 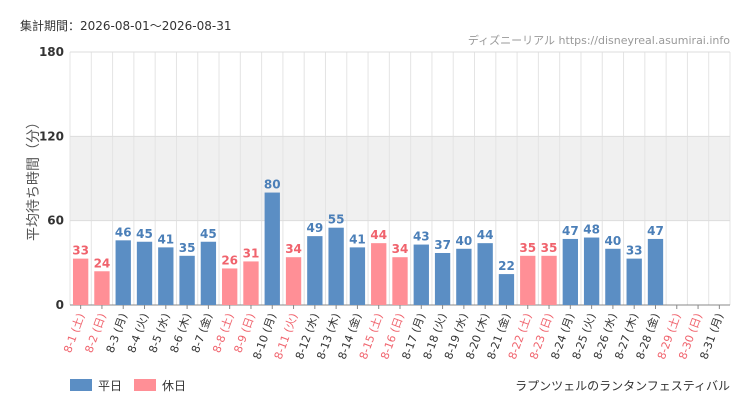 What do you see at coordinates (102, 263) in the screenshot?
I see `bar-value-label: 24` at bounding box center [102, 263].